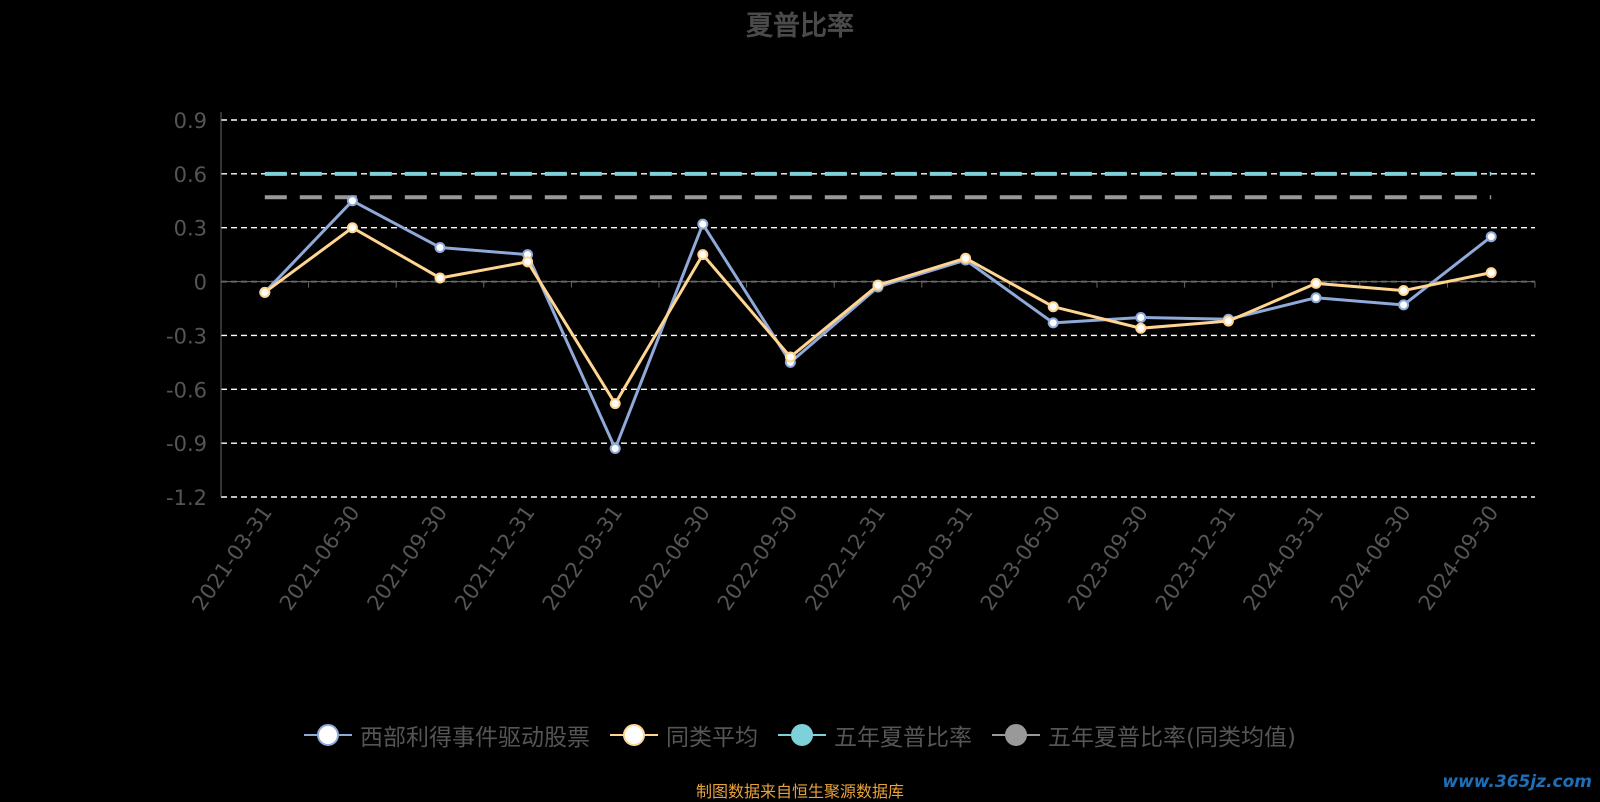 The width and height of the screenshot is (1600, 802). Describe the element at coordinates (186, 390) in the screenshot. I see `y-tick-label: -0.6` at that location.